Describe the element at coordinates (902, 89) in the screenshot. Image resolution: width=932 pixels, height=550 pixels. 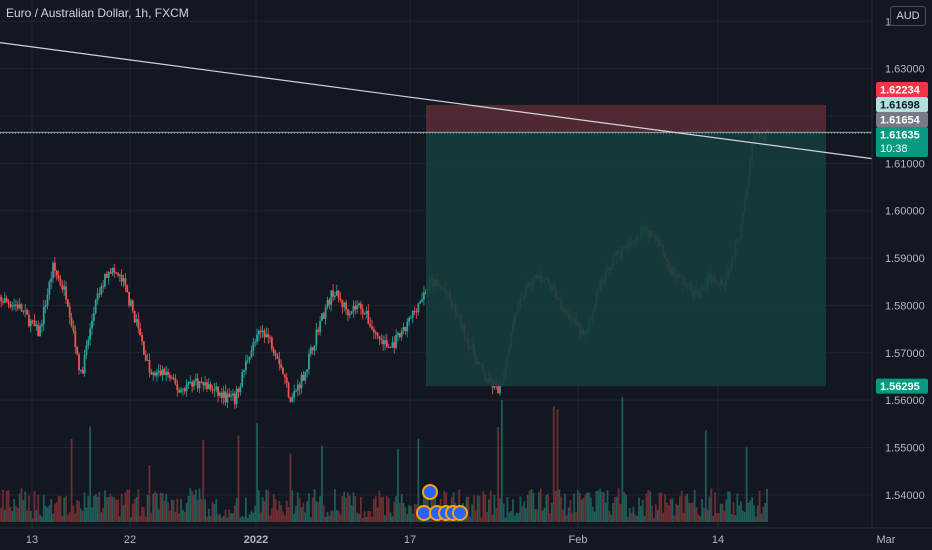
I see `price-label: 1.62234` at that location.